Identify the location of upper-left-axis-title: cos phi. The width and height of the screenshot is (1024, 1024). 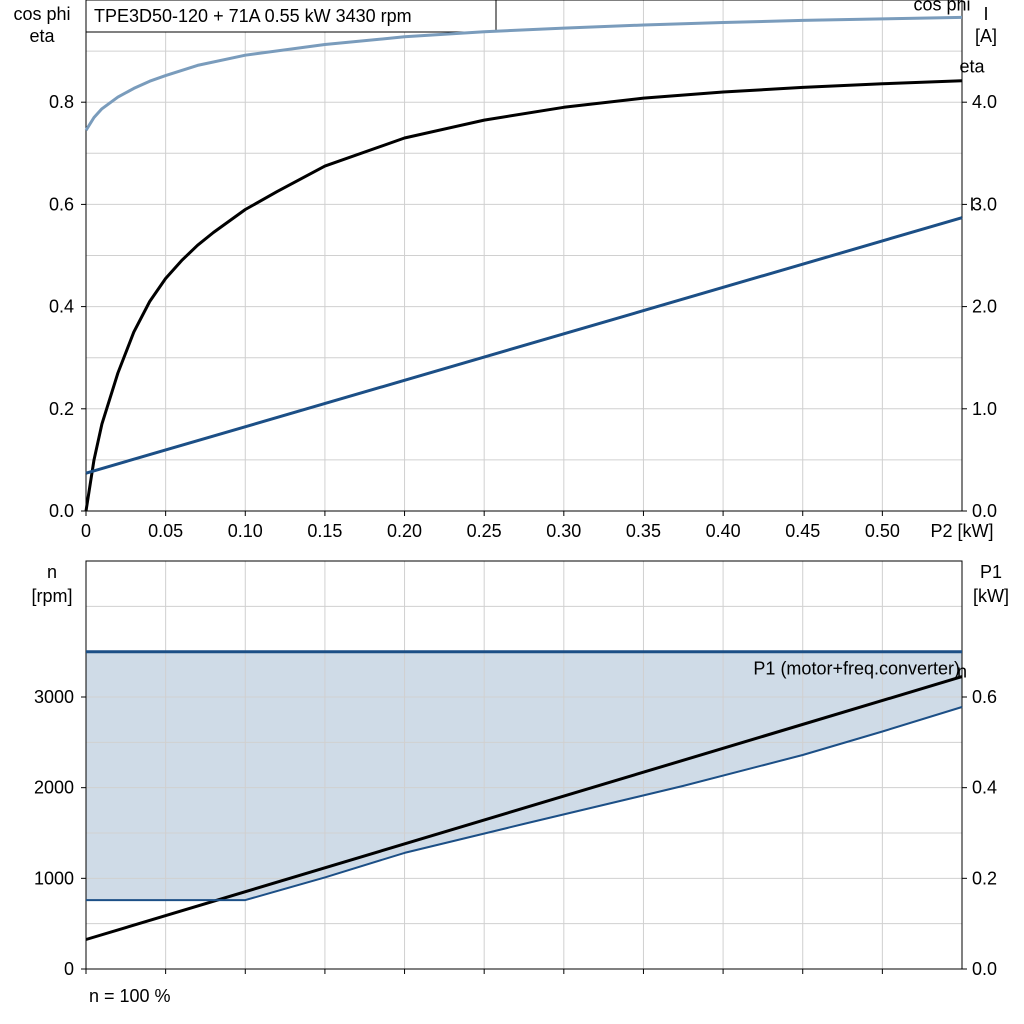
(41, 14).